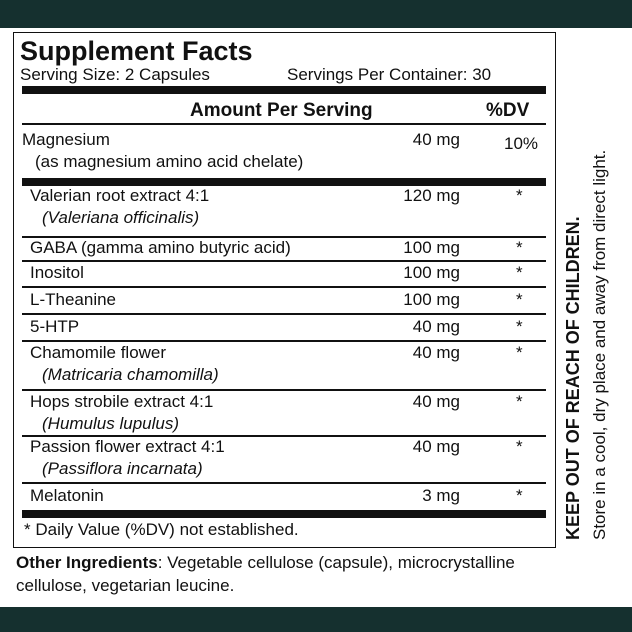 The image size is (632, 632). I want to click on warning: KEEP OUT OF REACH OF CHILDREN., so click(573, 378).